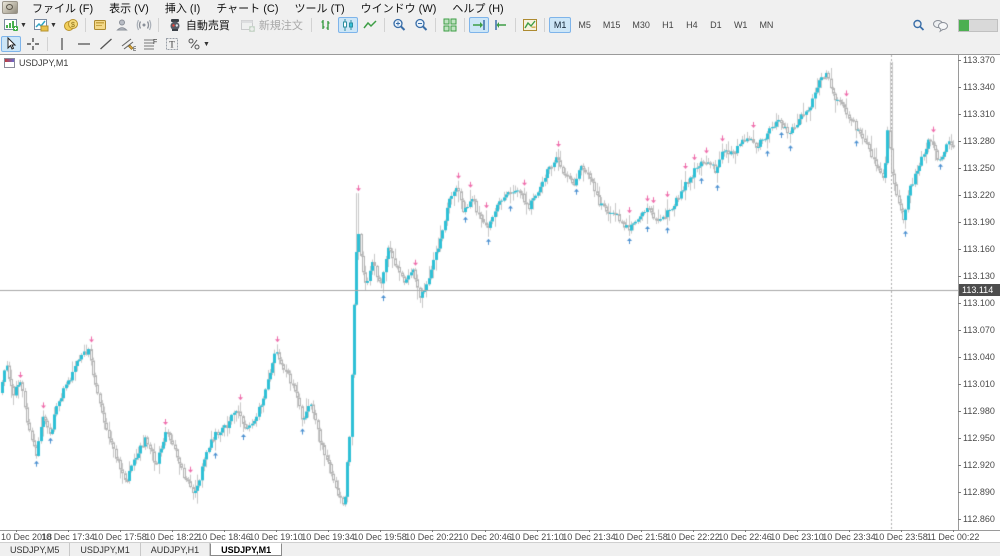 The height and width of the screenshot is (556, 1000). I want to click on autotrade-button: 自動売買, so click(198, 25).